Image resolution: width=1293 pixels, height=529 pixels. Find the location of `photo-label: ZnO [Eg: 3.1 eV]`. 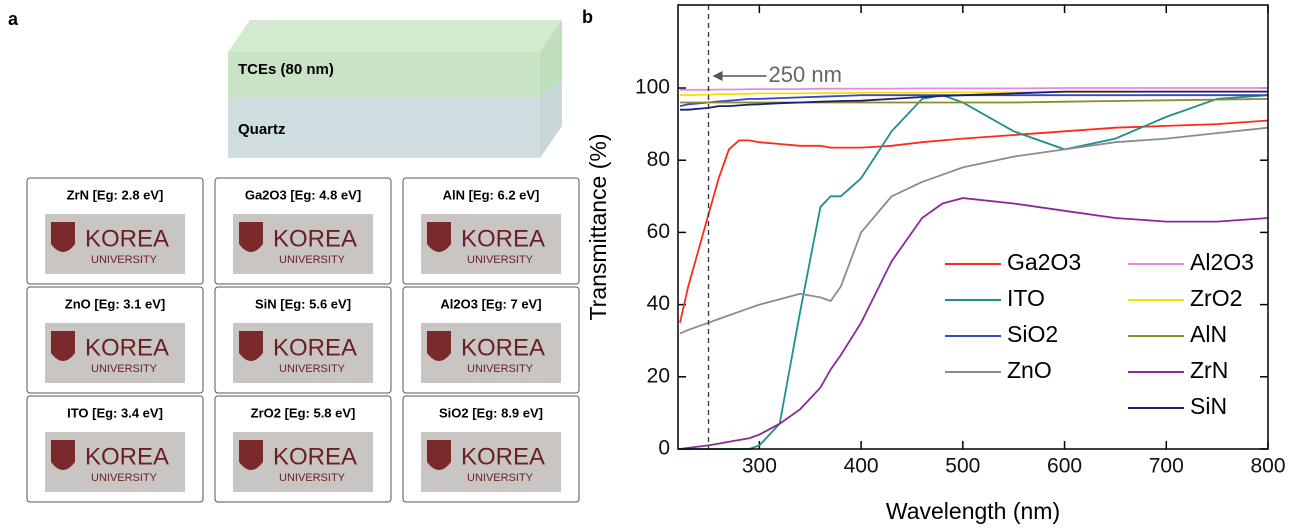

photo-label: ZnO [Eg: 3.1 eV] is located at coordinates (115, 303).